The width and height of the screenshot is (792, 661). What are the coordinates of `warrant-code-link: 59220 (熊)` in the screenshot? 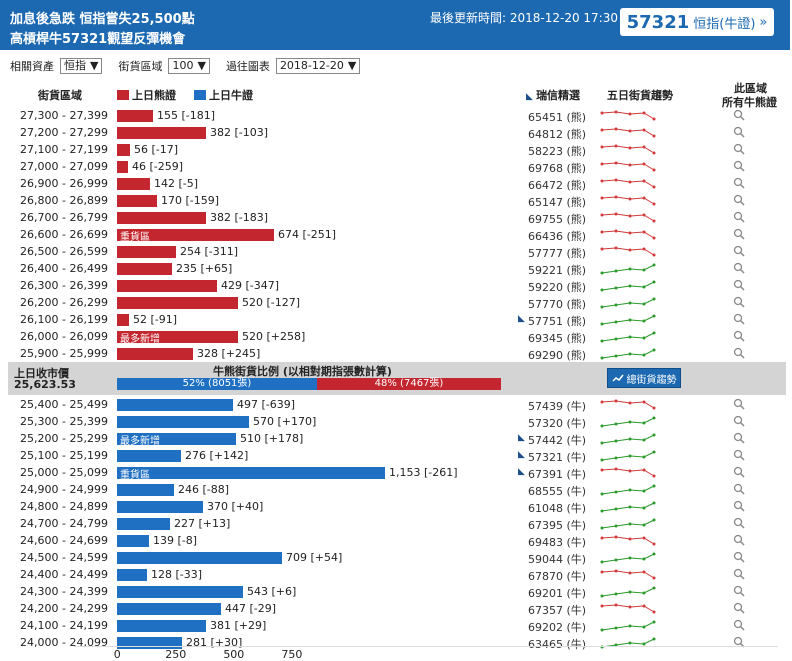 It's located at (557, 287).